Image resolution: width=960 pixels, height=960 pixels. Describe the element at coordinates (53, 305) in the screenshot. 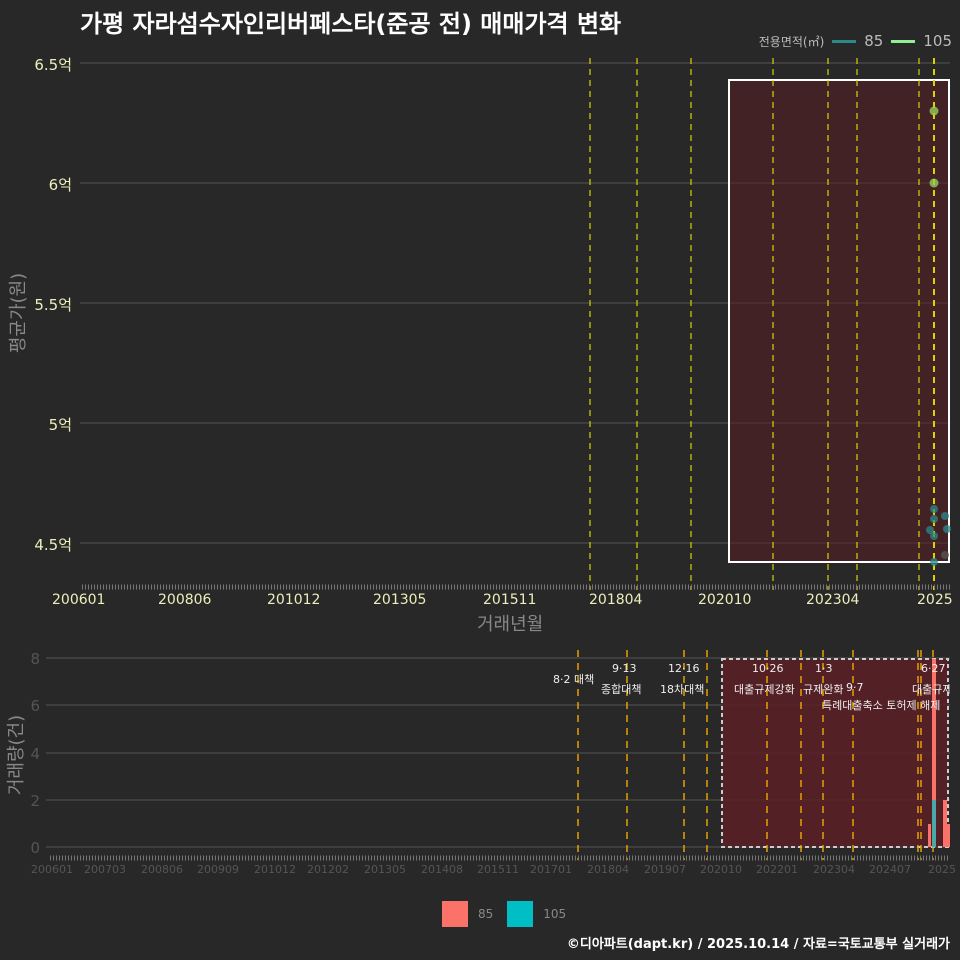

I see `y-tick-5.5: 5.5억` at that location.